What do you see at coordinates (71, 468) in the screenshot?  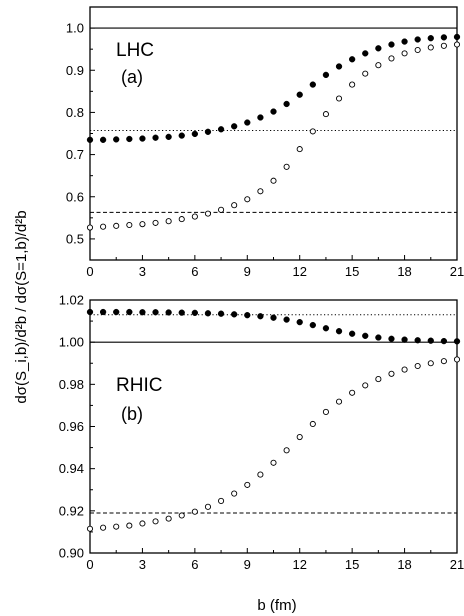 I see `y-tick-label-rhic: 0.94` at bounding box center [71, 468].